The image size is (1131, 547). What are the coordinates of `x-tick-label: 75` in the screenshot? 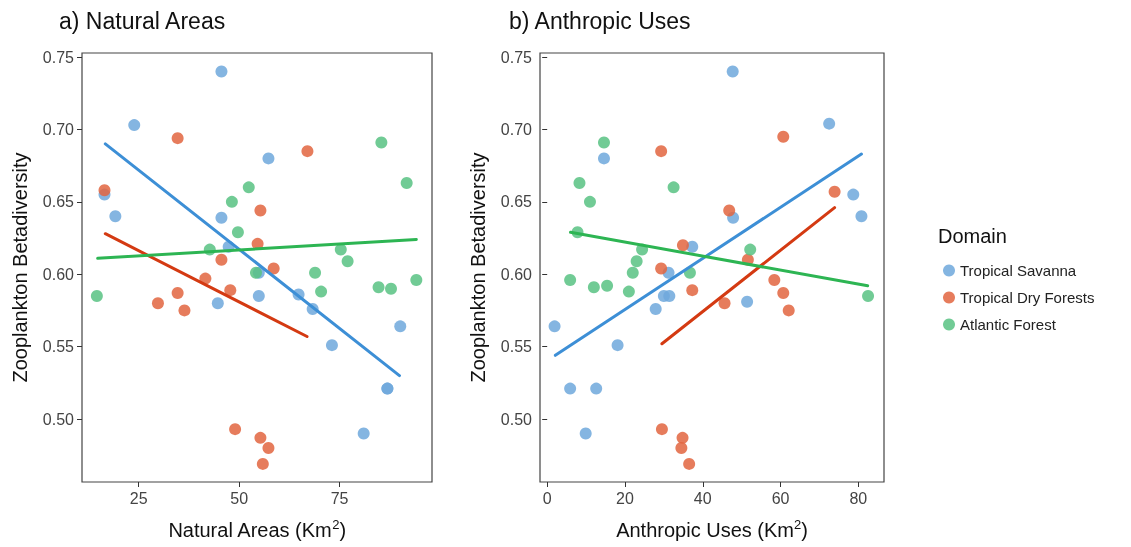 It's located at (339, 498).